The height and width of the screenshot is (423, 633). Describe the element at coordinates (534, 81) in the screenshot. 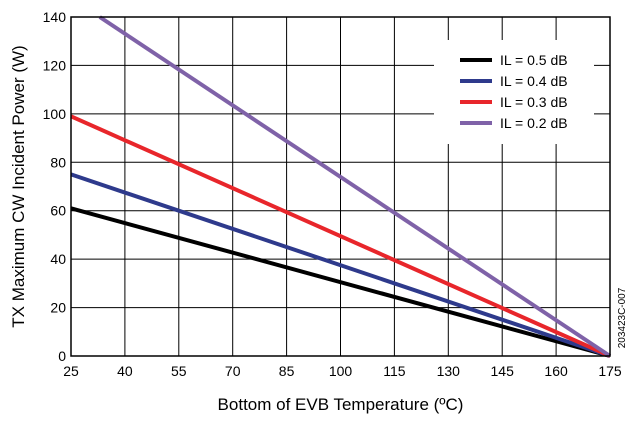

I see `legend-label-2: IL = 0.4 dB` at that location.